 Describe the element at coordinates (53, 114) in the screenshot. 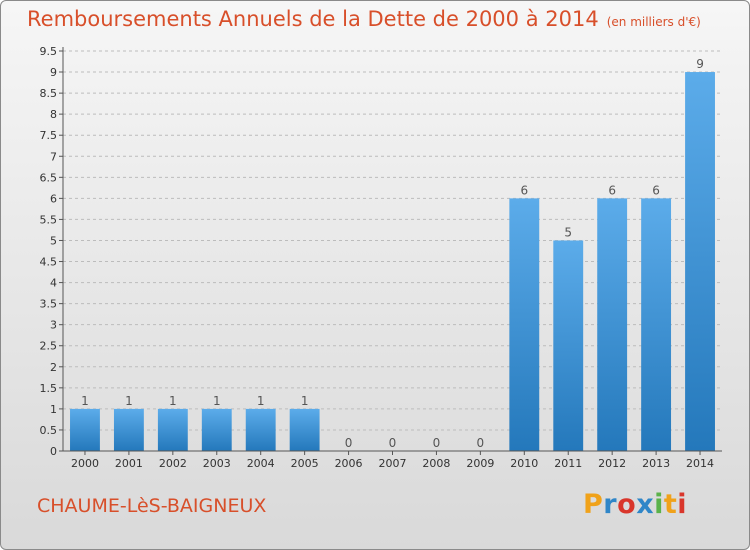

I see `y-tick-label: 8` at that location.